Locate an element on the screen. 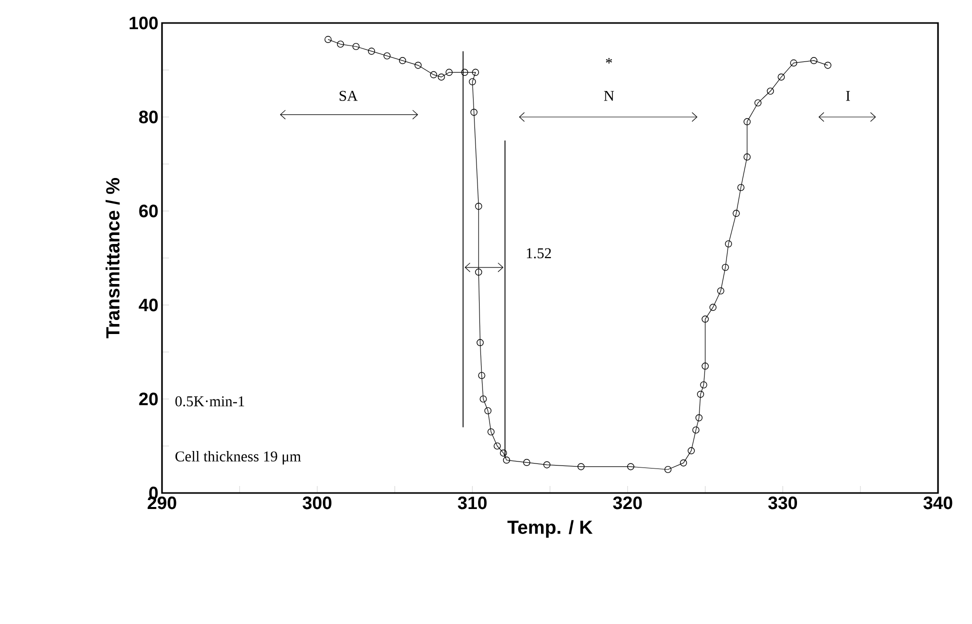  annotation: N is located at coordinates (609, 95).